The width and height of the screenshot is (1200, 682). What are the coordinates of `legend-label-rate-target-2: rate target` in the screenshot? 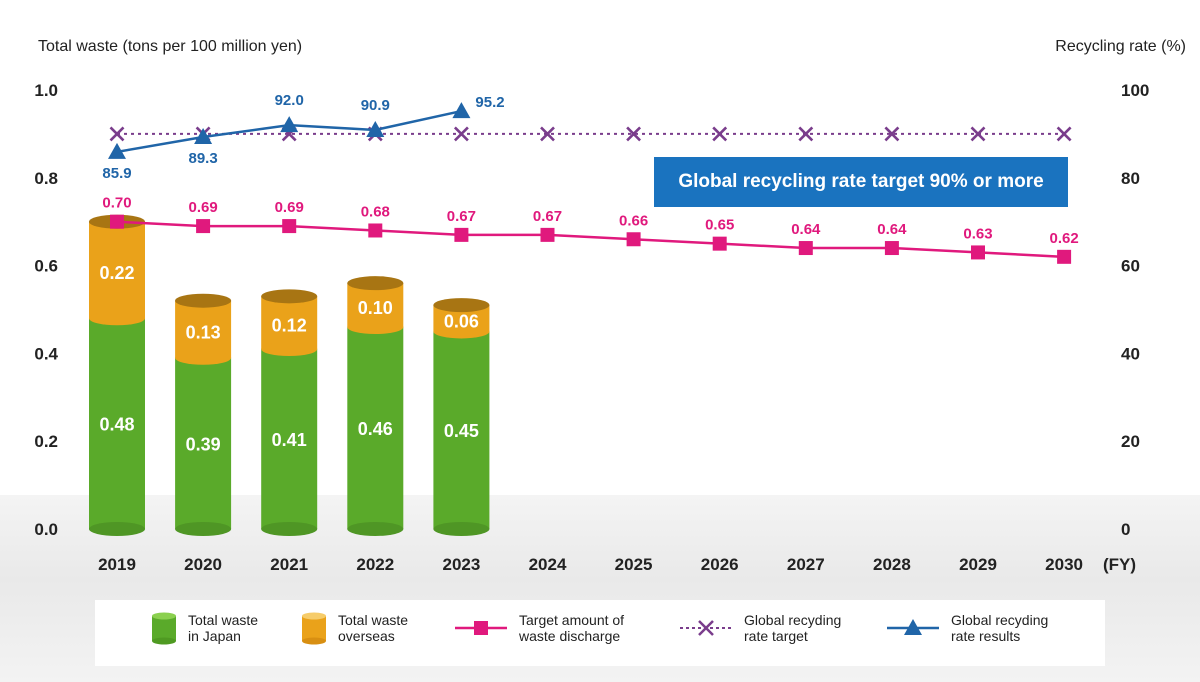 It's located at (776, 636).